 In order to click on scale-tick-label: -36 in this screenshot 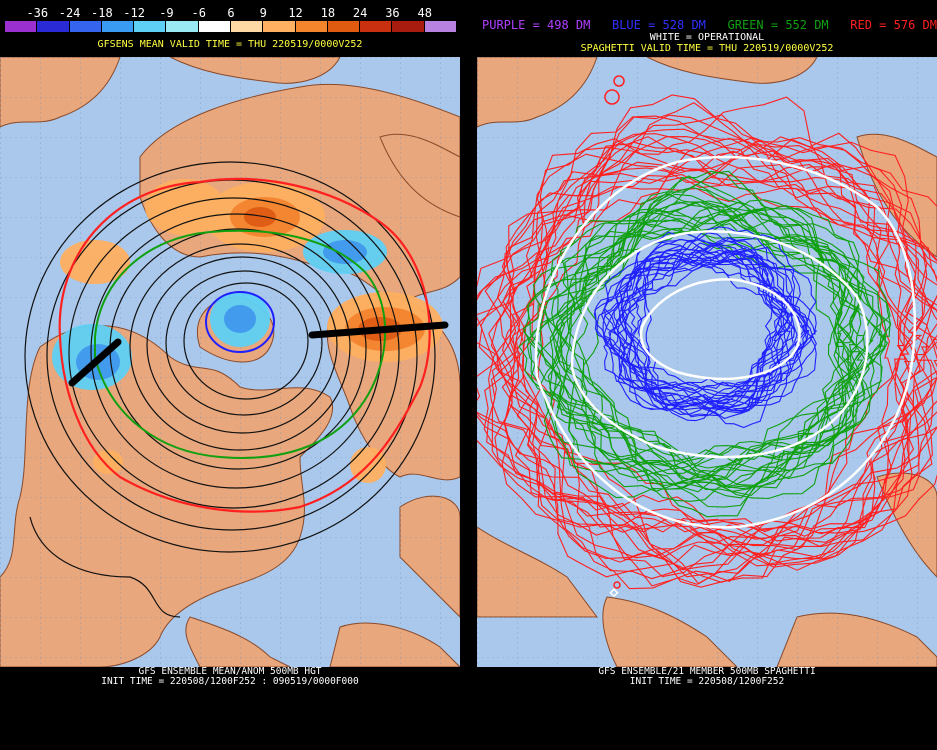, I will do `click(37, 13)`.